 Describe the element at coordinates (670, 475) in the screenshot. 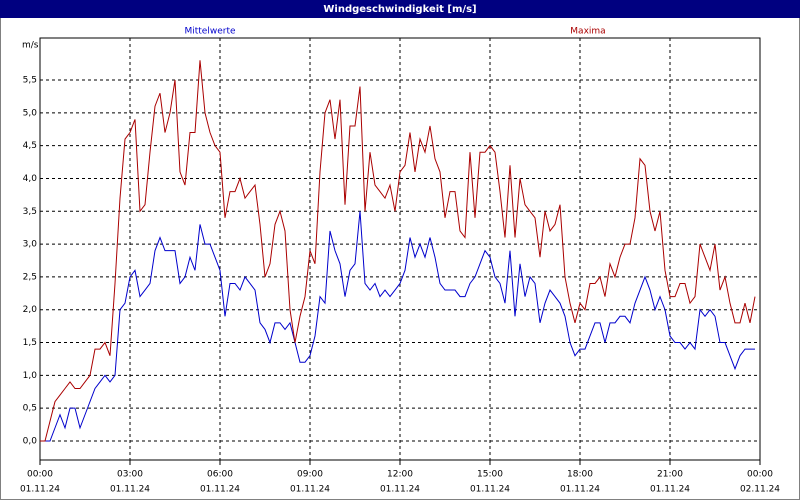

I see `x-tick-label: 21:00` at that location.